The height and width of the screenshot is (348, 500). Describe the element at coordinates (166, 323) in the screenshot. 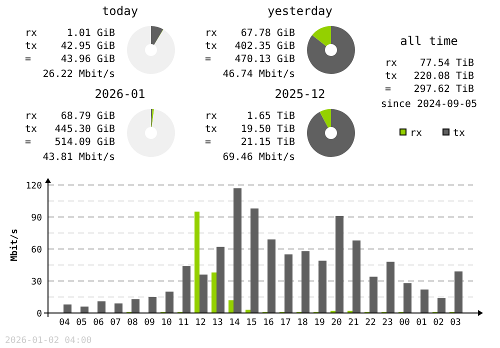

I see `x-tick-label: 10` at that location.